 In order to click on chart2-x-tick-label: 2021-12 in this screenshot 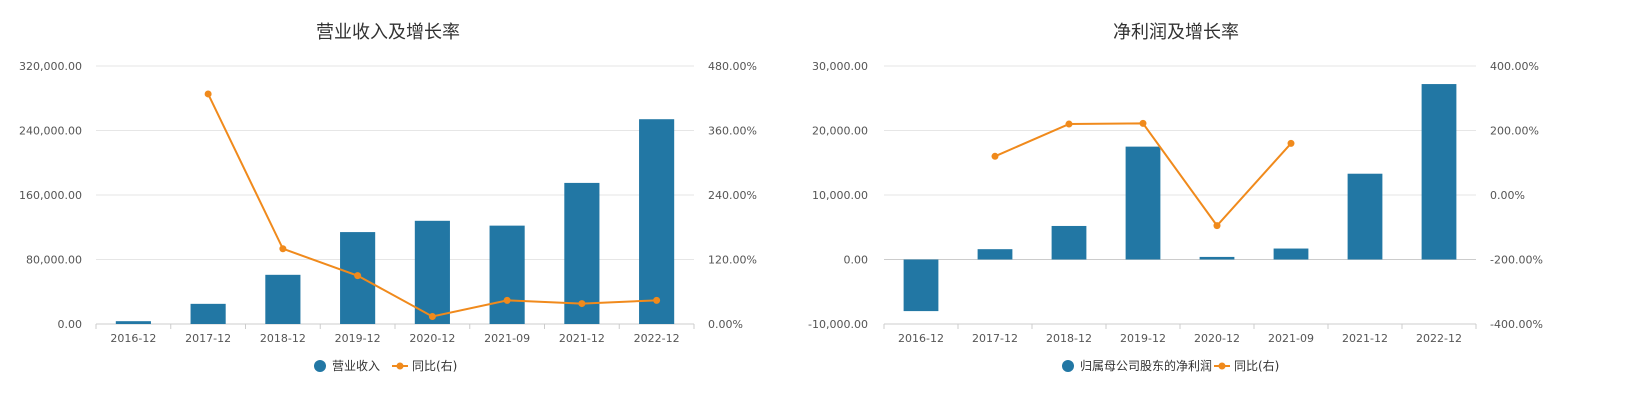, I will do `click(1365, 338)`.